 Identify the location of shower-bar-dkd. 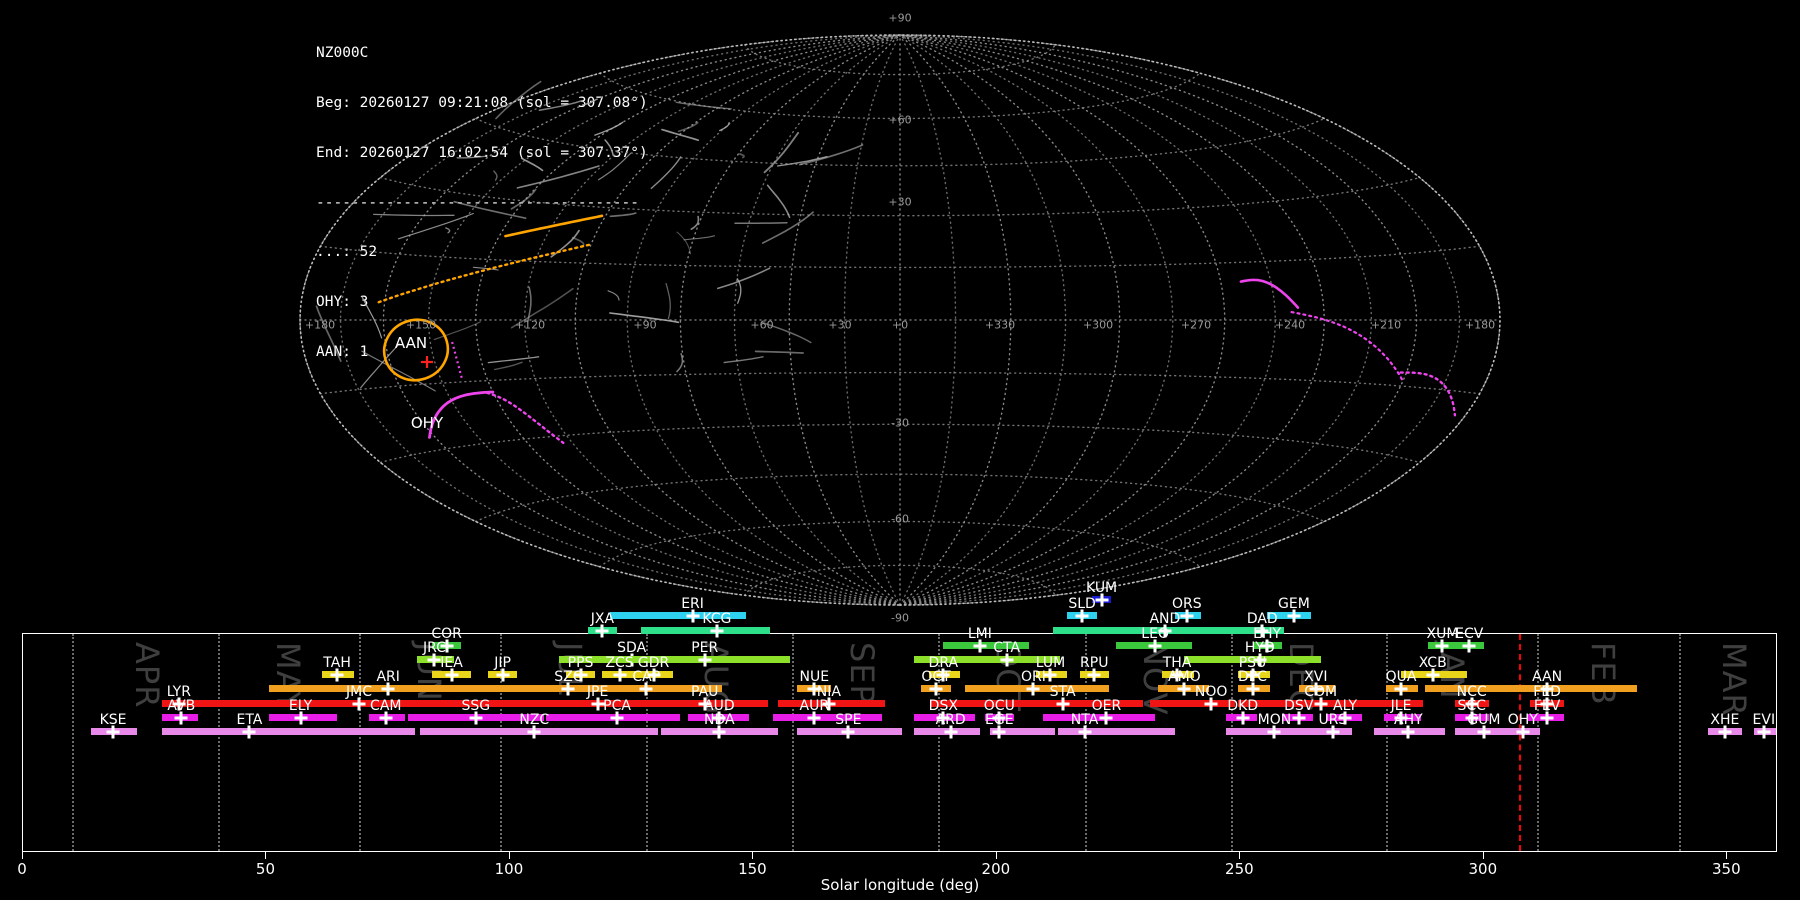
(1241, 717).